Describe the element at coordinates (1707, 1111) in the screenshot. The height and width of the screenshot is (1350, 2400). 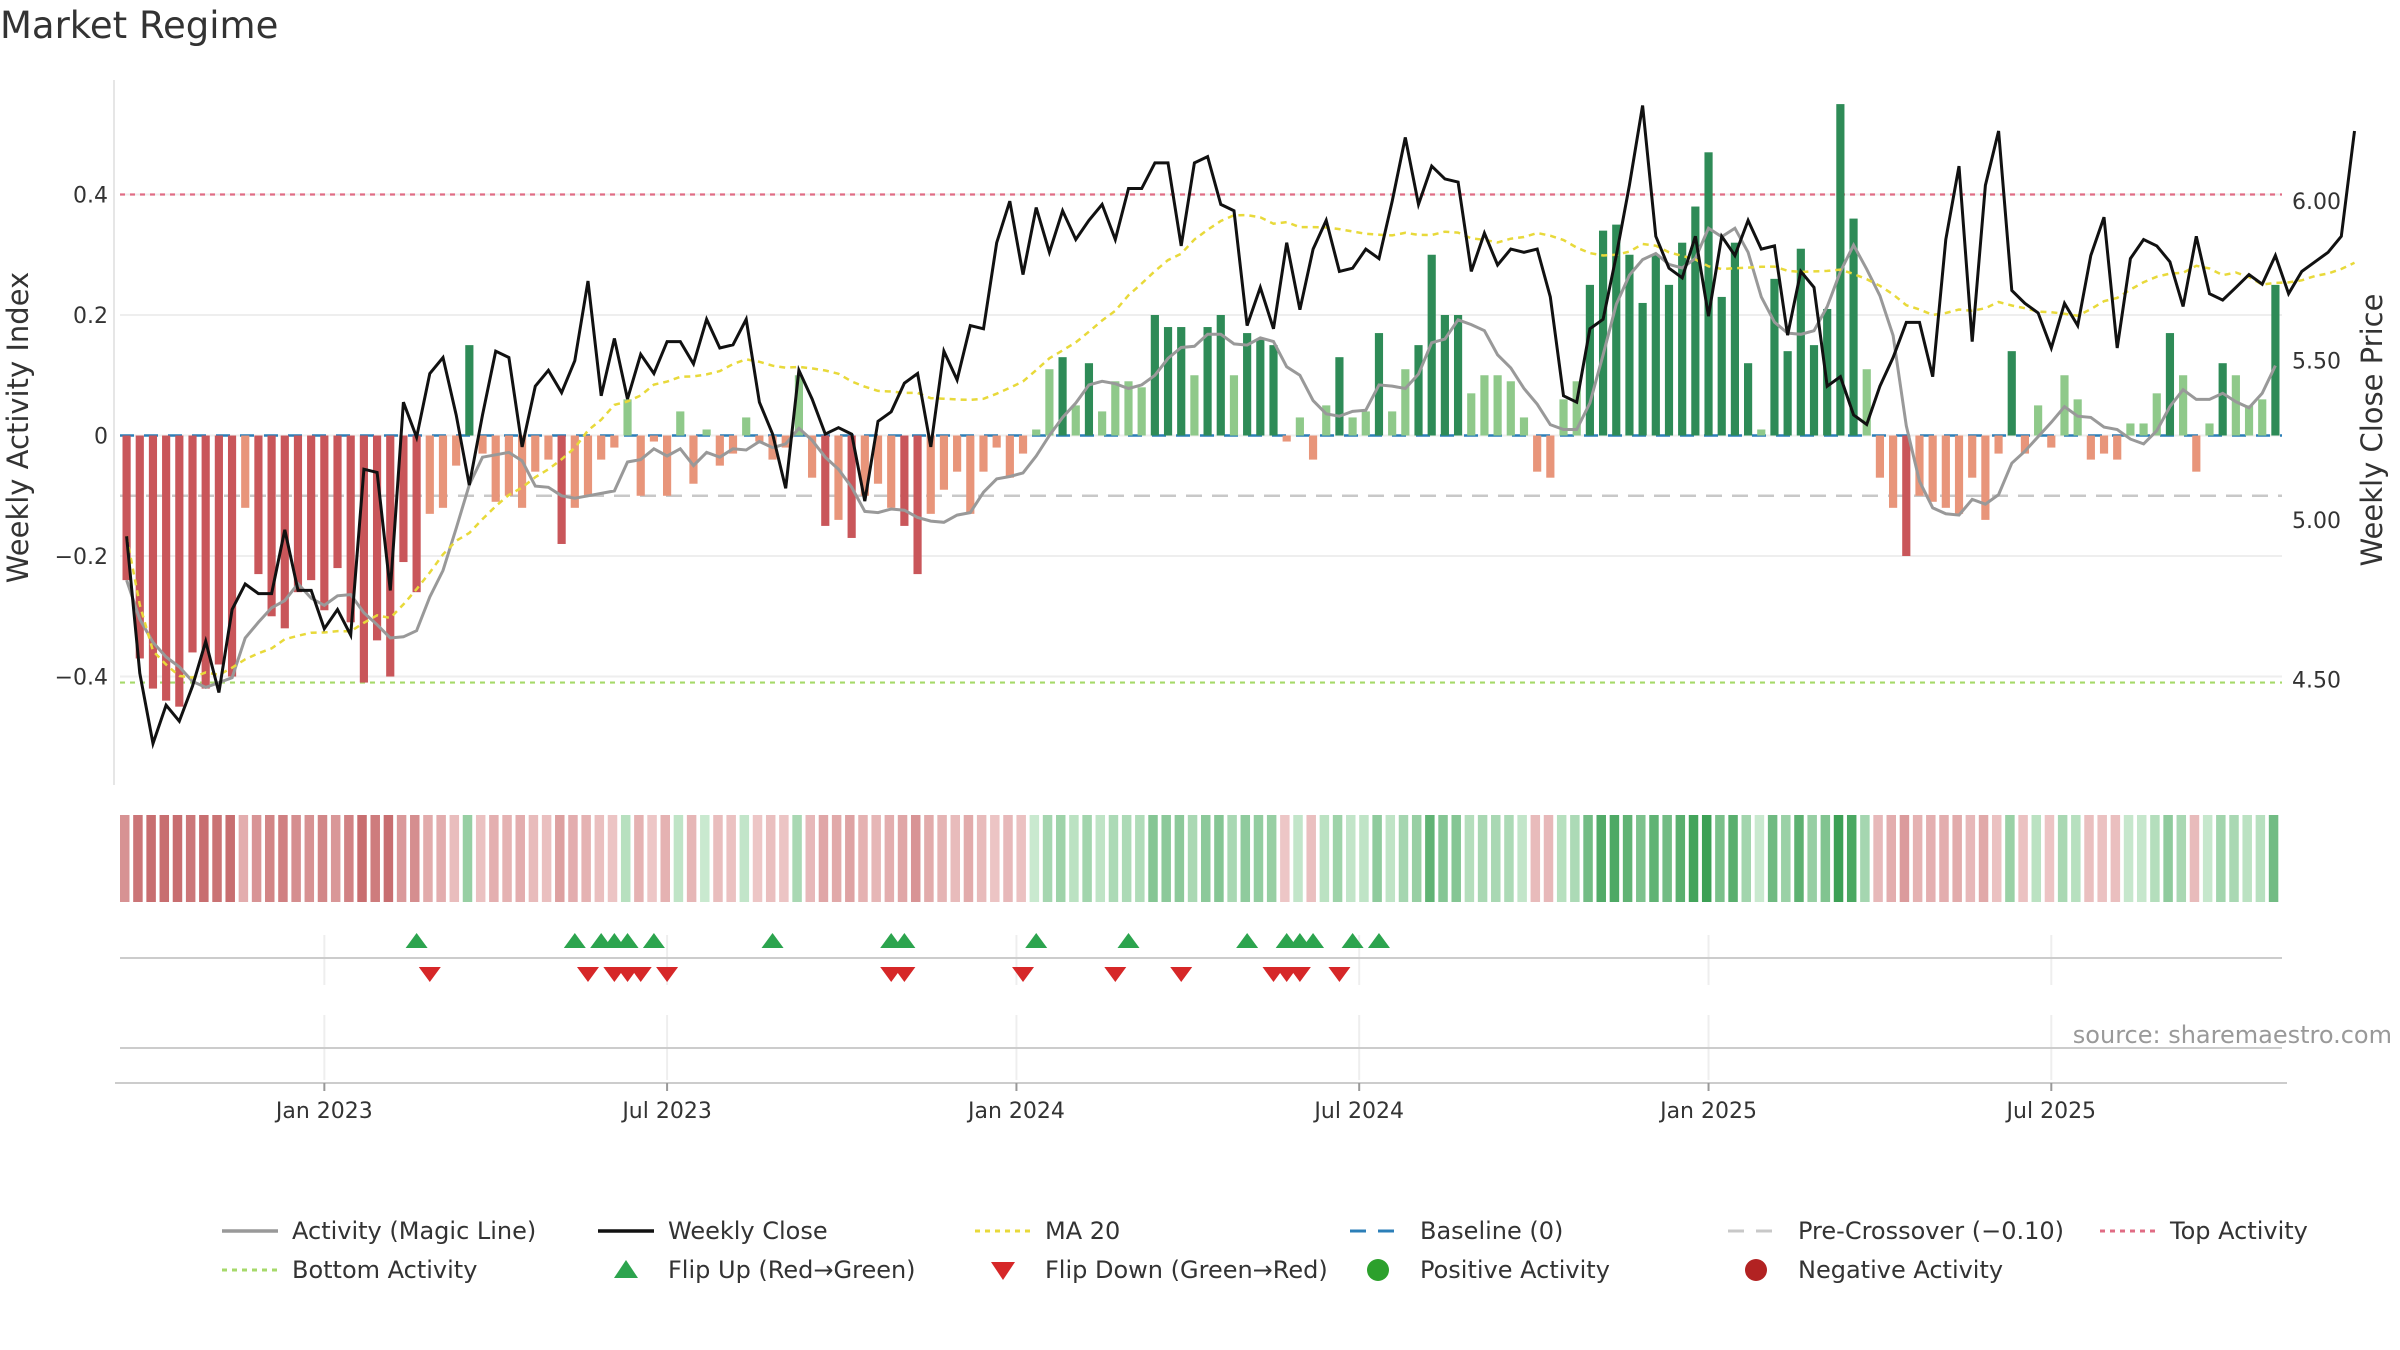
I see `x-tick-label: Jan 2025` at that location.